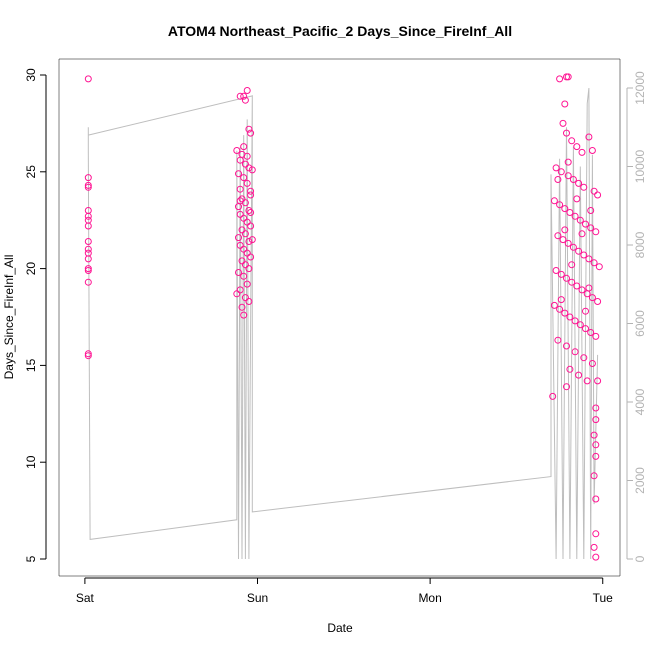 Image resolution: width=650 pixels, height=650 pixels. I want to click on x-tick-label: Sat, so click(85, 598).